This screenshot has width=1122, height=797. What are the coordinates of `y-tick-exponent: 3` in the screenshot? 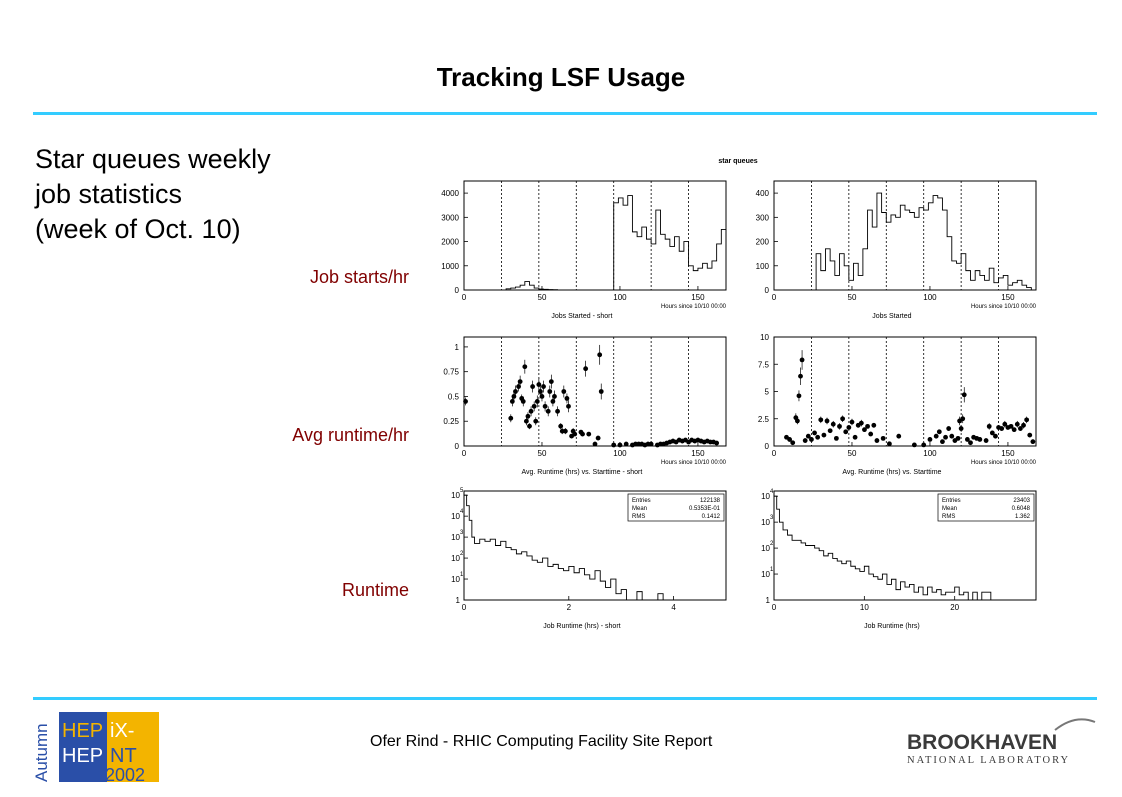 It's located at (772, 518).